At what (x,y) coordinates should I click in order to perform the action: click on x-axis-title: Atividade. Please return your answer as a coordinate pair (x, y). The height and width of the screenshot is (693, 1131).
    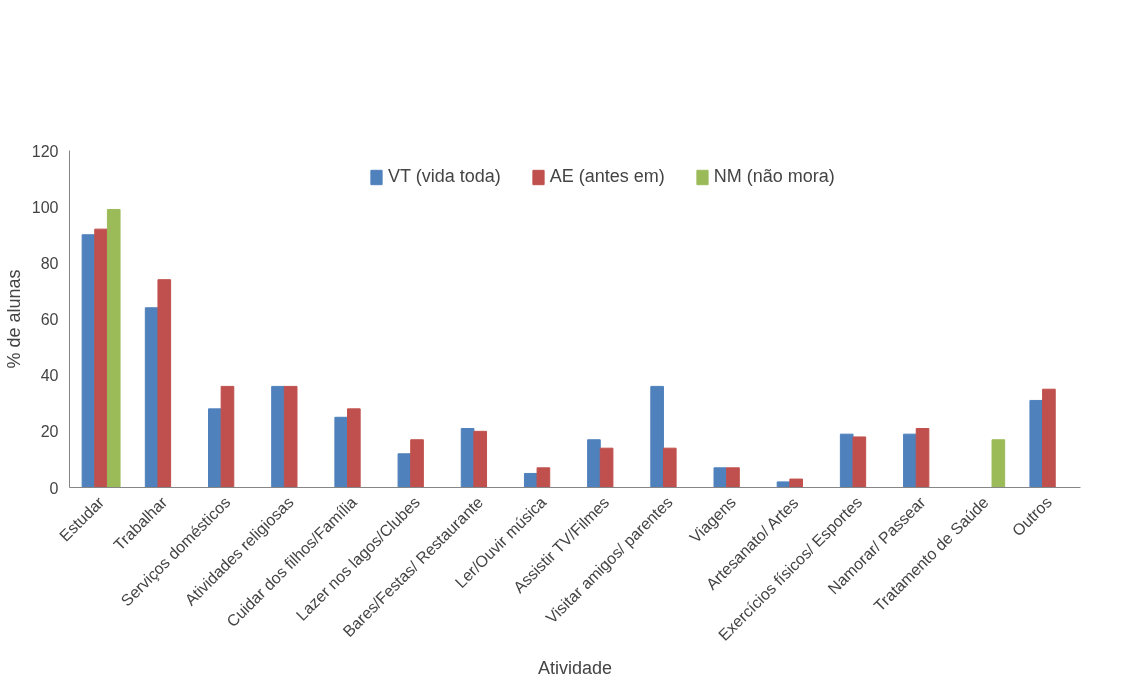
    Looking at the image, I should click on (575, 667).